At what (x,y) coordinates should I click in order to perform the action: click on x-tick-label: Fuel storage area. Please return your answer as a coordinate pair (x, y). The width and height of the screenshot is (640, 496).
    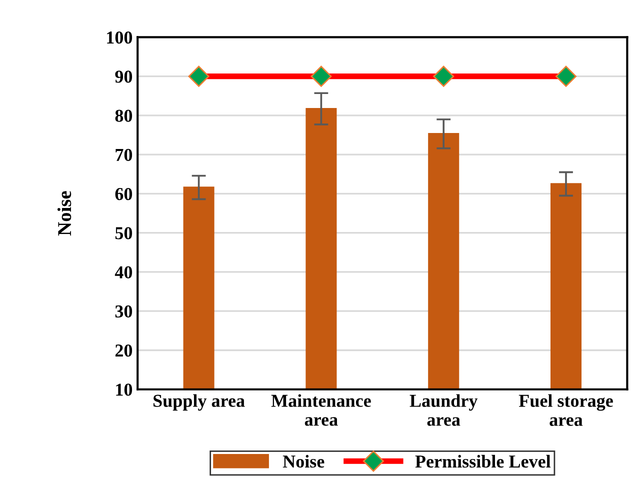
    Looking at the image, I should click on (565, 410).